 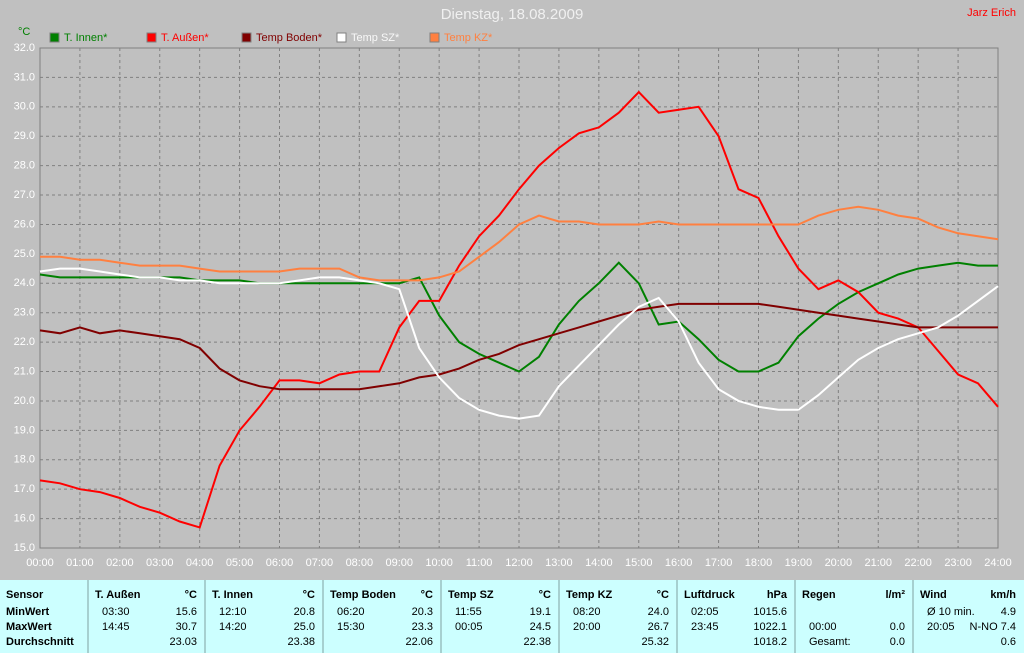 What do you see at coordinates (24, 283) in the screenshot?
I see `y-tick-label: 24.0` at bounding box center [24, 283].